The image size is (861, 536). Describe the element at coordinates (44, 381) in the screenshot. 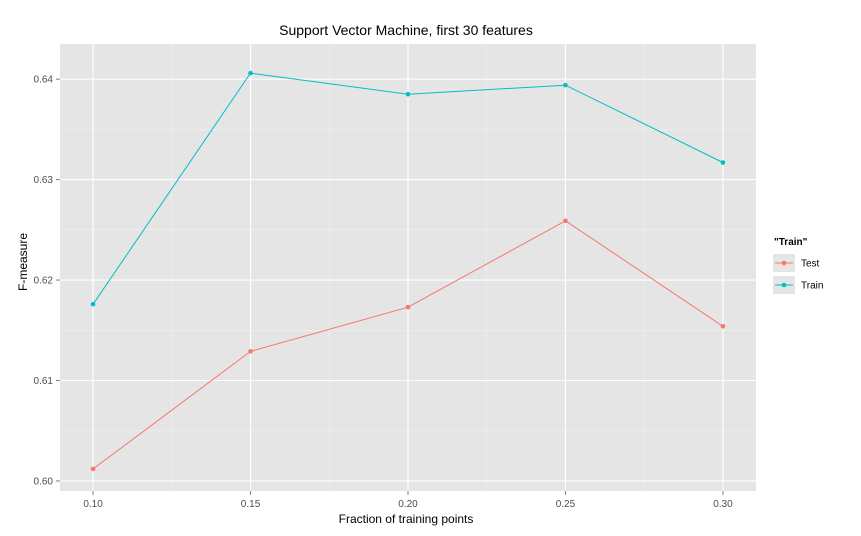

I see `y-tick-label: 0.61` at that location.